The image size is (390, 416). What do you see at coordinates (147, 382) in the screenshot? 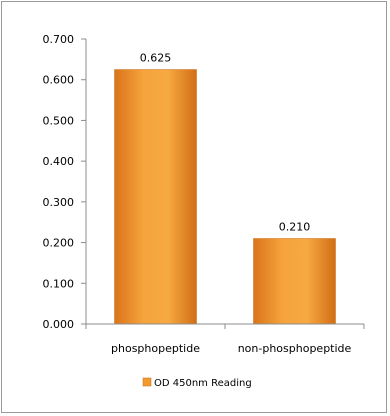
I see `legend-swatch` at bounding box center [147, 382].